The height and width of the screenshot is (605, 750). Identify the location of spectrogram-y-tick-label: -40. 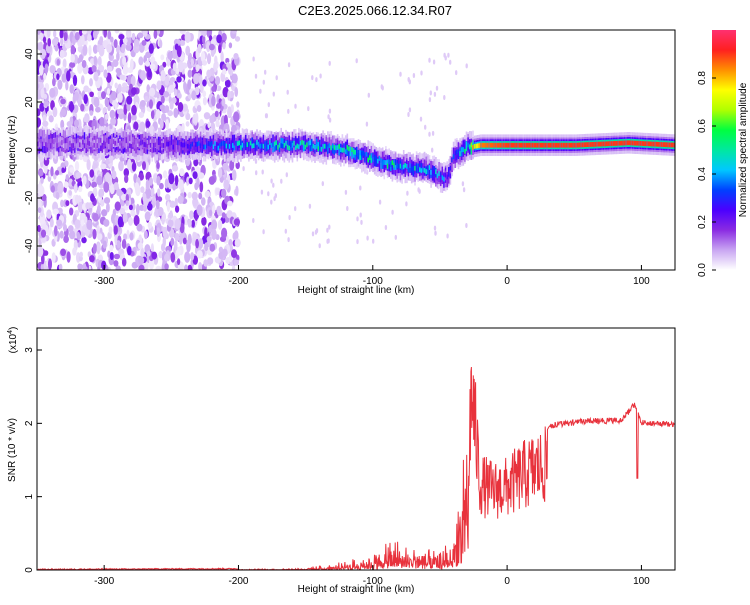
(29, 245).